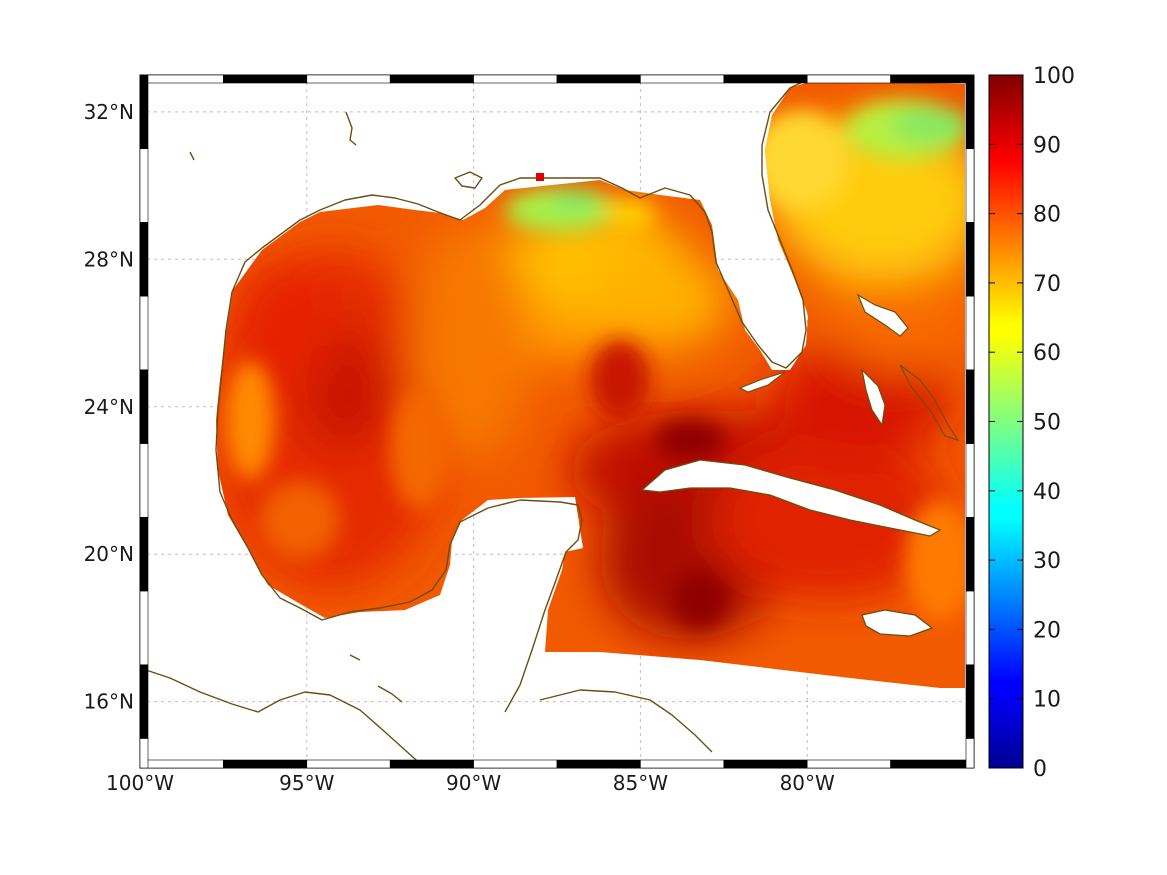 The image size is (1167, 875). I want to click on colorbar-tick-label: 80, so click(1047, 215).